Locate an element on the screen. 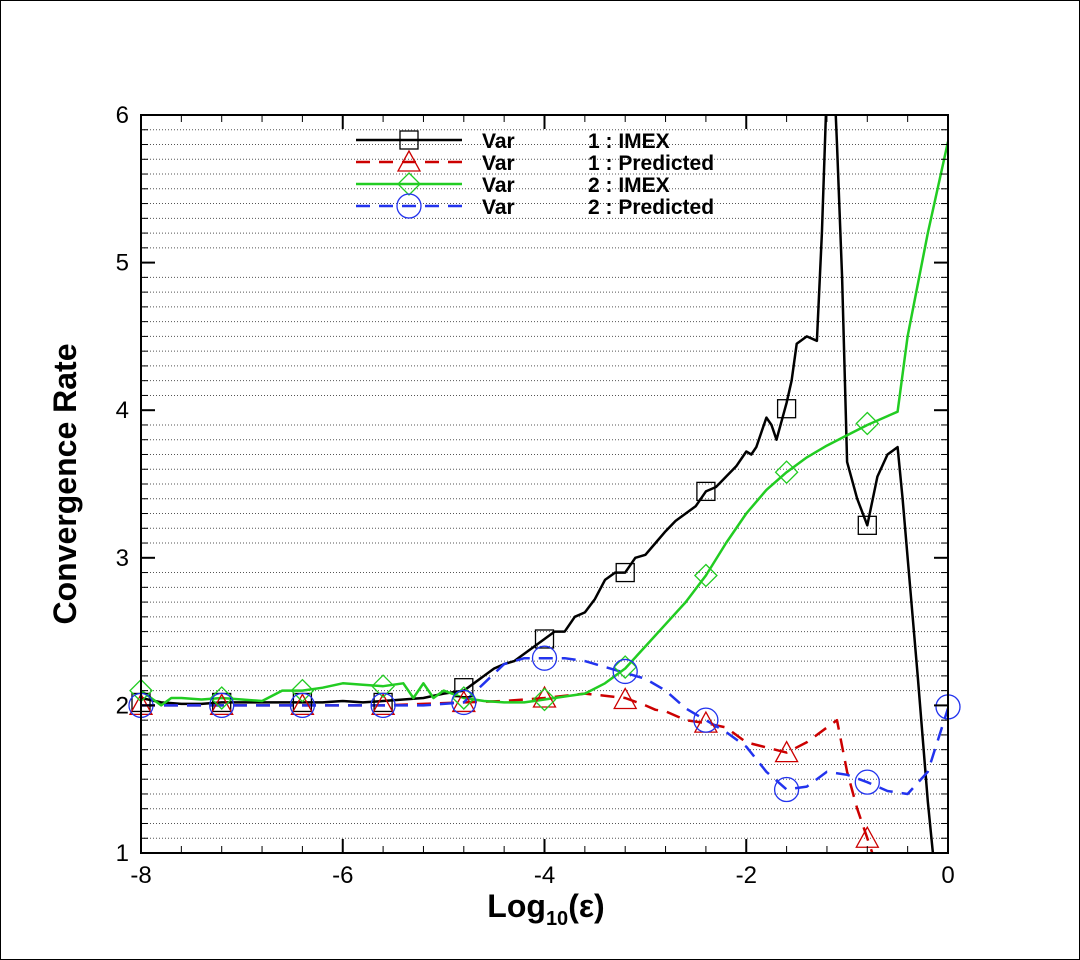 The image size is (1080, 960). y-axis-title: Convergence Rate is located at coordinates (65, 484).